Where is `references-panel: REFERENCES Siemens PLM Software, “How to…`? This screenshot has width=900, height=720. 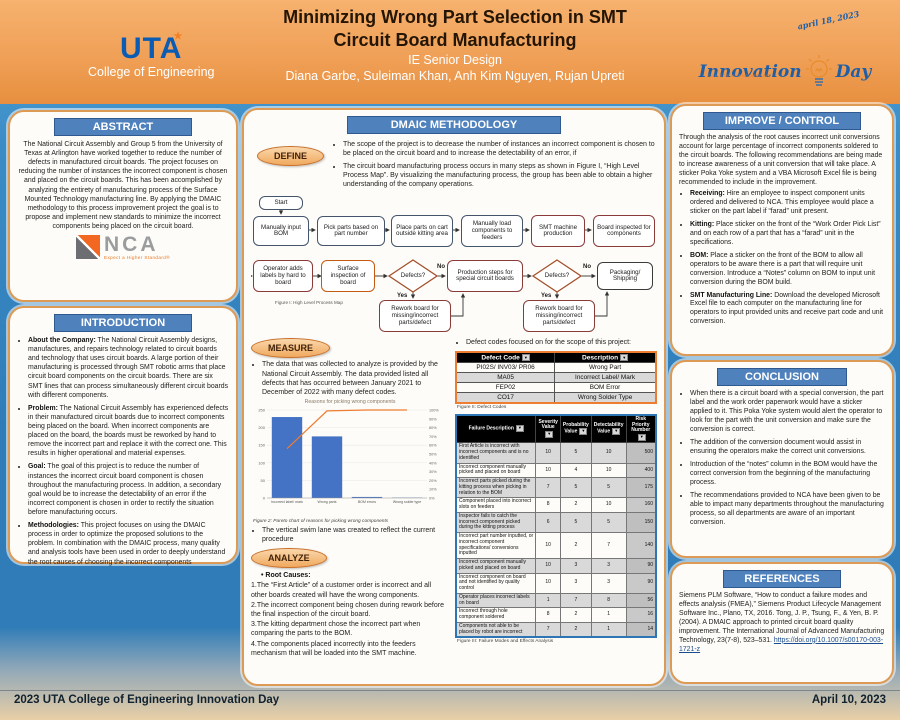
references-panel: REFERENCES Siemens PLM Software, “How to… is located at coordinates (782, 623).